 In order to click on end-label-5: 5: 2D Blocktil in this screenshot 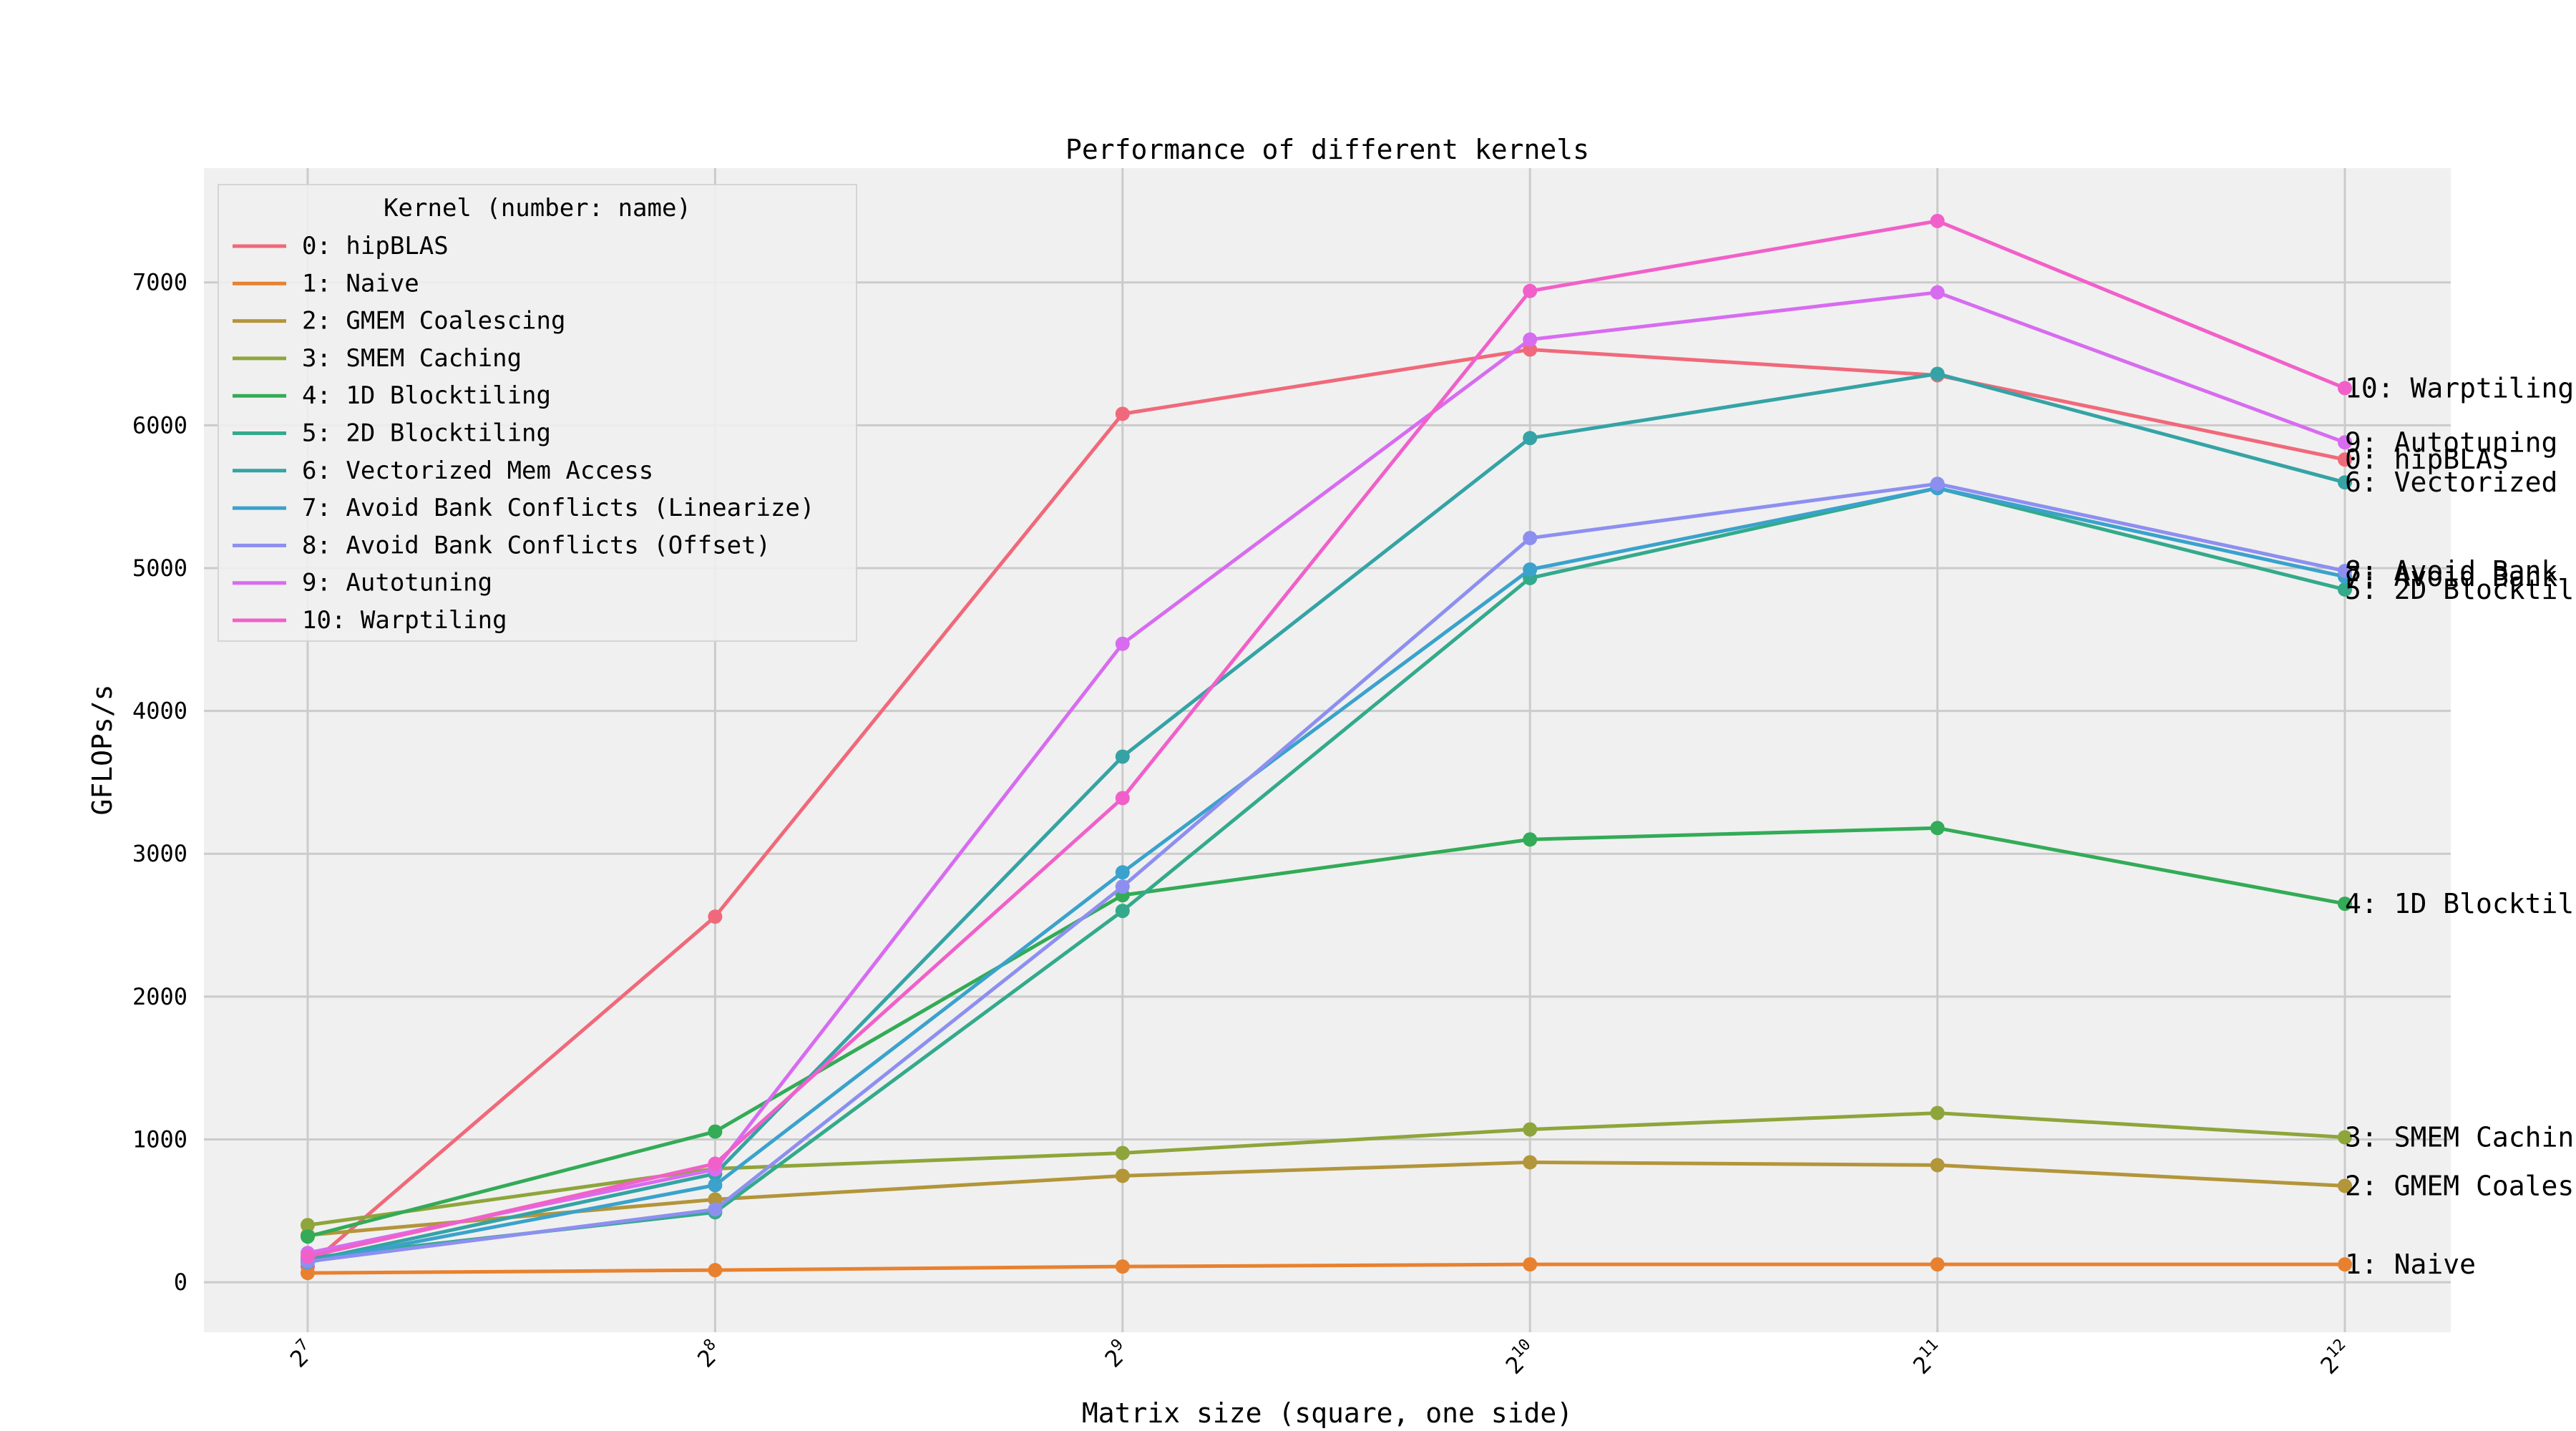, I will do `click(2459, 589)`.